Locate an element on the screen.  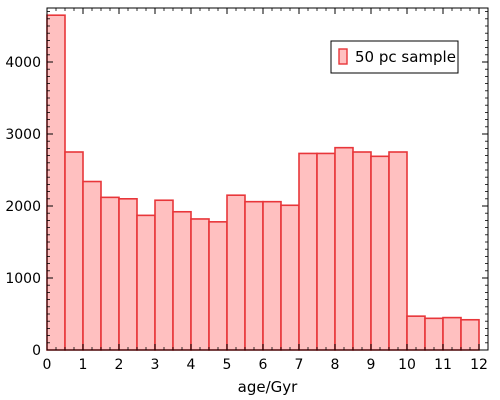
x-axis-label: age/Gyr is located at coordinates (268, 387).